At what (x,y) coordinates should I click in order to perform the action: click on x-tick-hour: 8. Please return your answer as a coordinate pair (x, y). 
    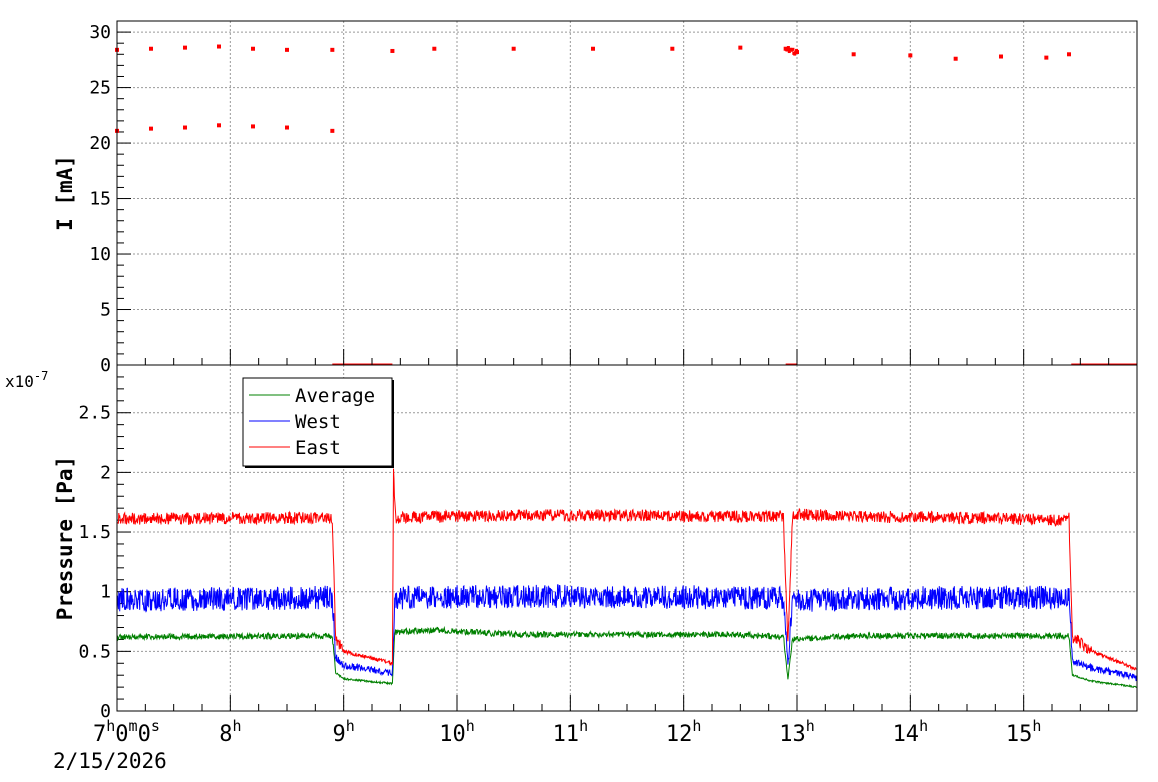
    Looking at the image, I should click on (225, 734).